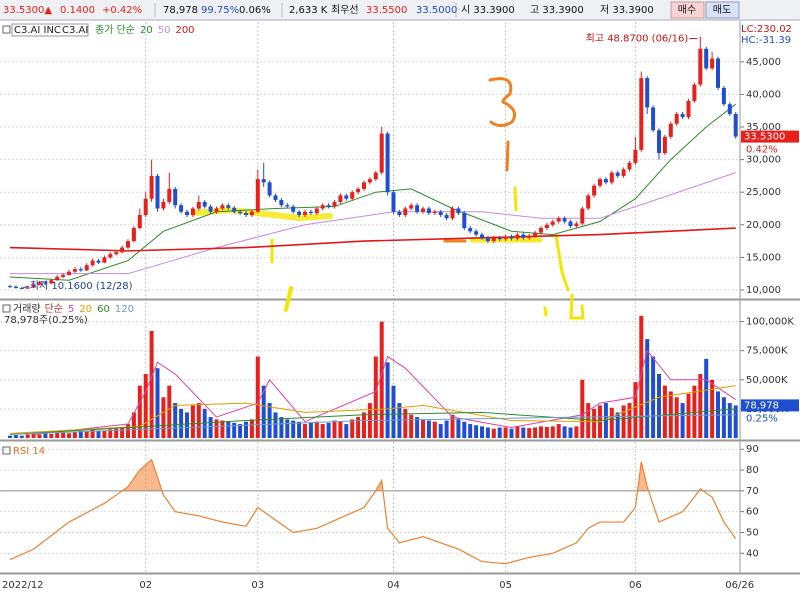  What do you see at coordinates (763, 257) in the screenshot?
I see `y-tick-label: 15,000` at bounding box center [763, 257].